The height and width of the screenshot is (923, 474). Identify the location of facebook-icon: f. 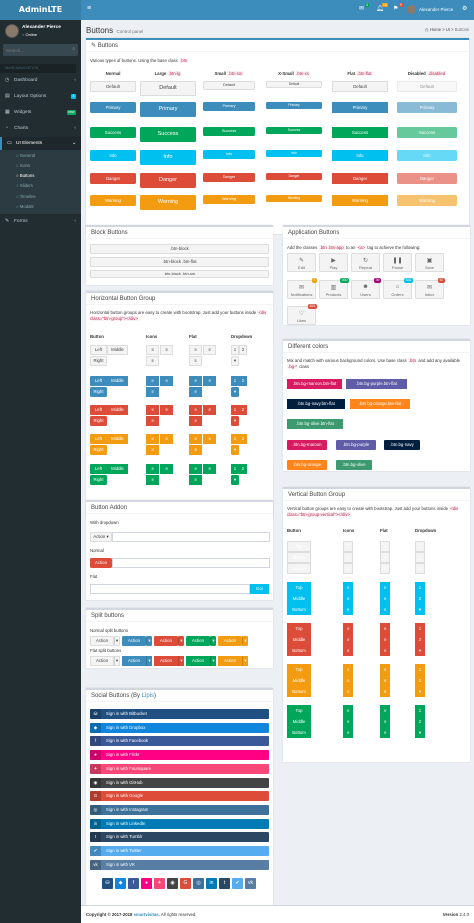
(133, 883).